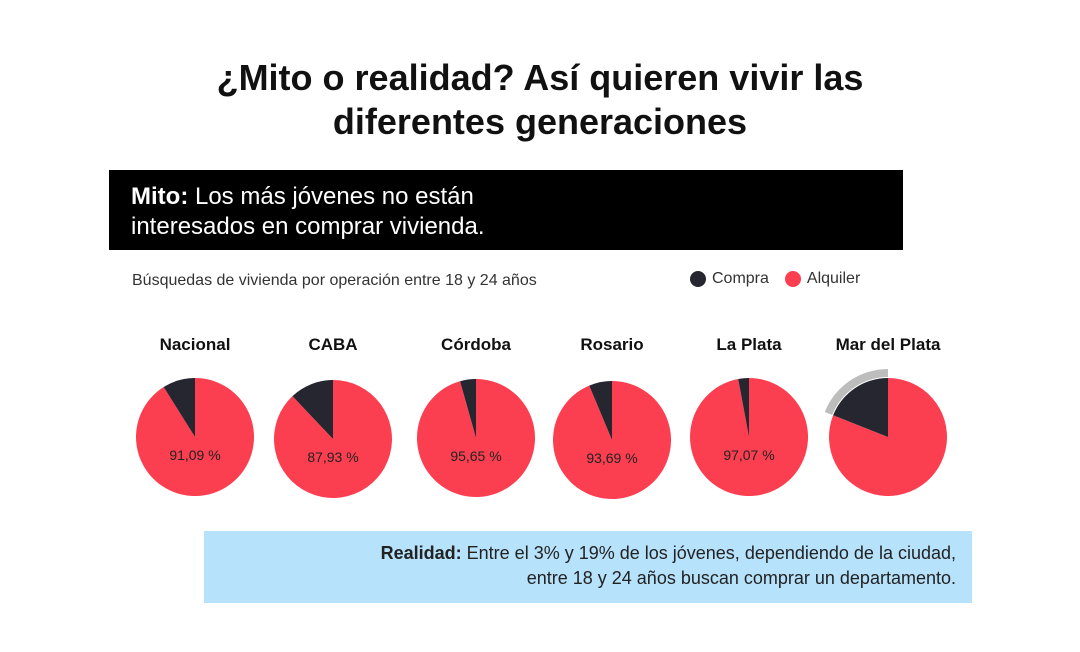 Image resolution: width=1080 pixels, height=652 pixels. I want to click on pie-data-label-4: 97,07 %, so click(749, 455).